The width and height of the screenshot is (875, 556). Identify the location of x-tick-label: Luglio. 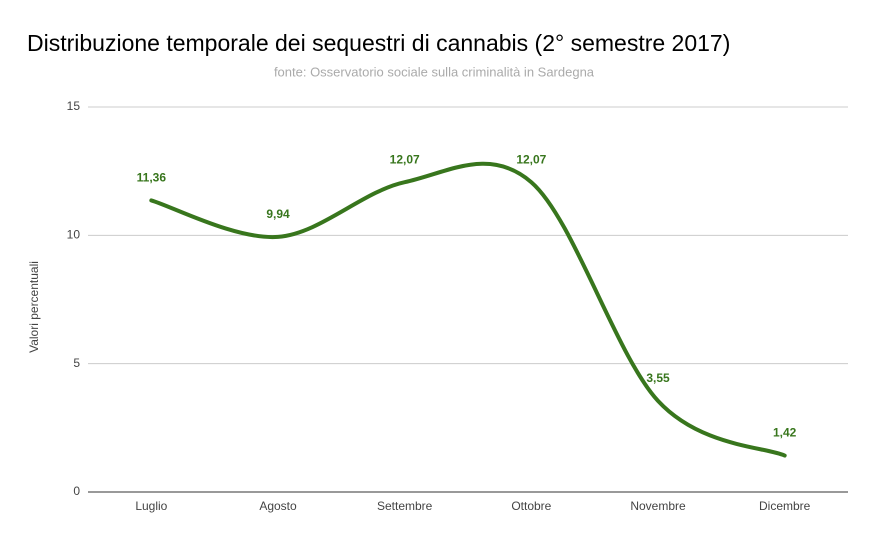
(151, 506).